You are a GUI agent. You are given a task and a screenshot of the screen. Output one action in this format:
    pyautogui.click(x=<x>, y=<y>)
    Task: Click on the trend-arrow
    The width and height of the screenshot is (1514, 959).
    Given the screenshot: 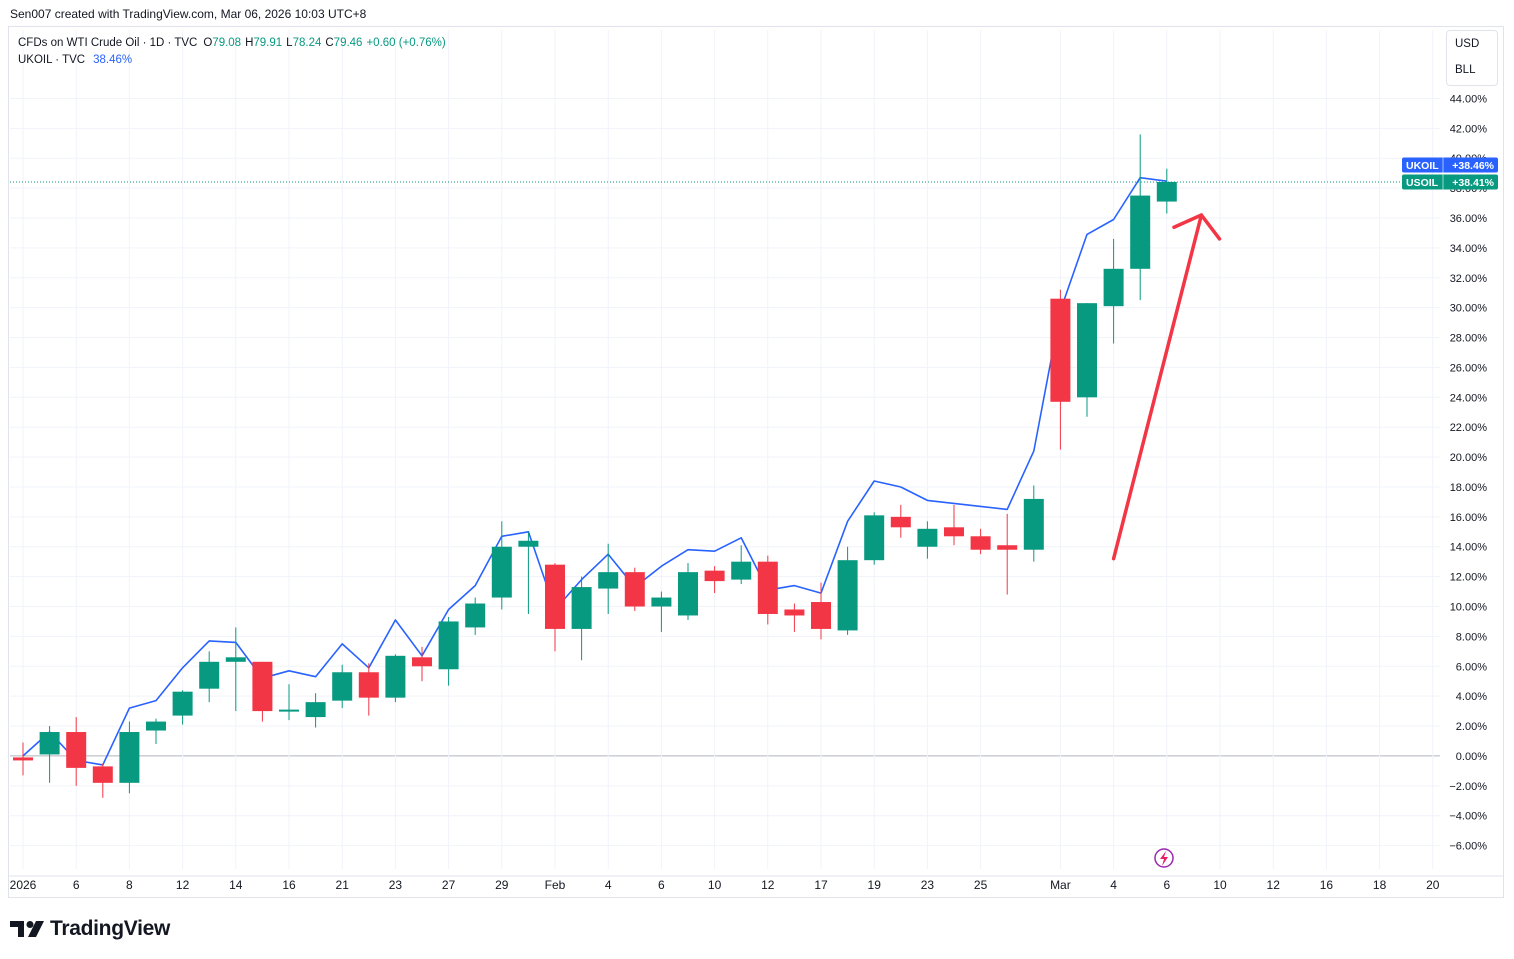 What is the action you would take?
    pyautogui.click(x=1166, y=387)
    